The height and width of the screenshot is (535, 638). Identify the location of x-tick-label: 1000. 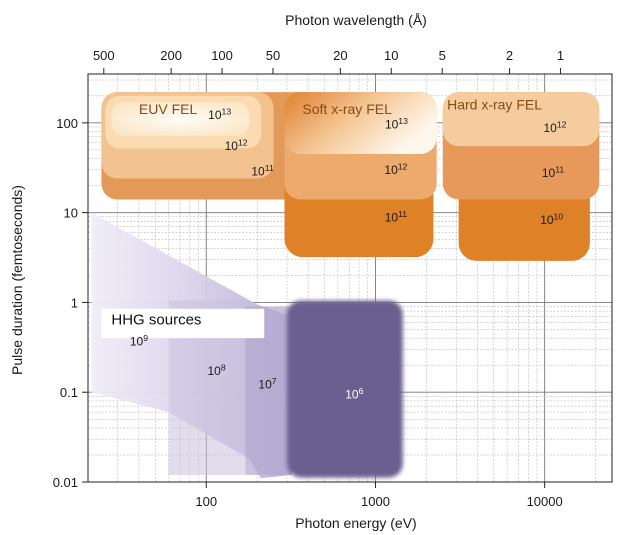
(375, 501).